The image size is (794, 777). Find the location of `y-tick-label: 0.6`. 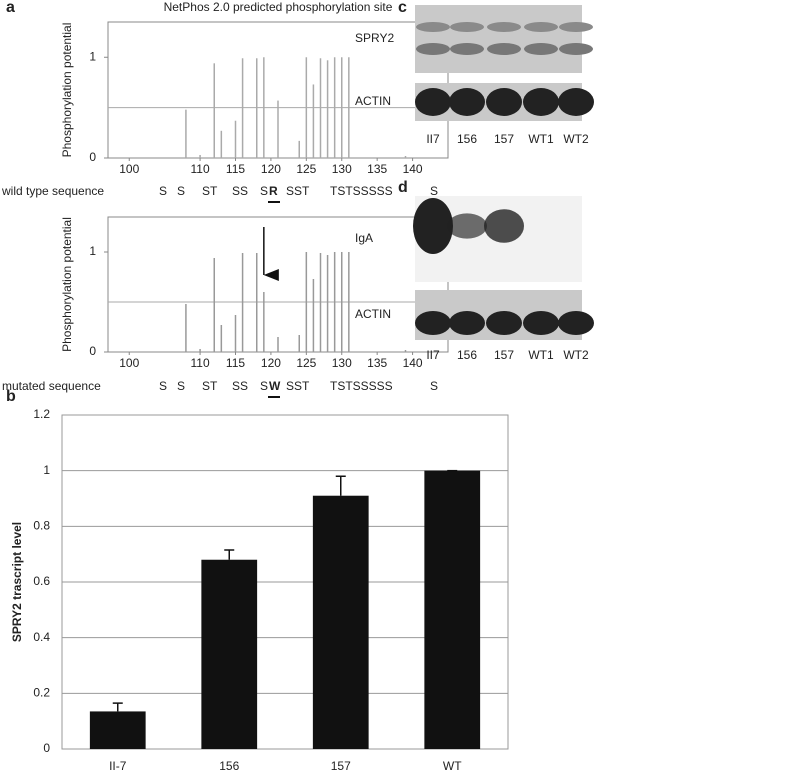

y-tick-label: 0.6 is located at coordinates (41, 581).